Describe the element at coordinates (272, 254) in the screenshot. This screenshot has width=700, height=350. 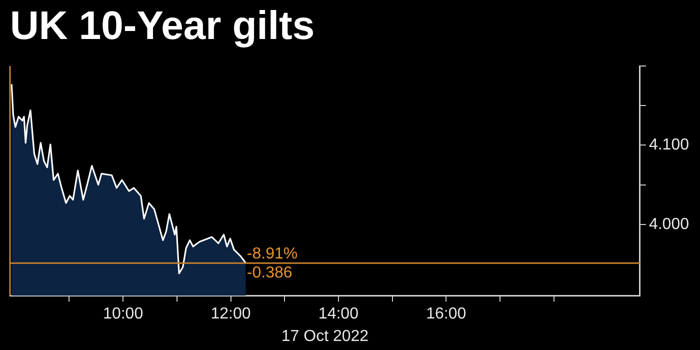
I see `annotation: -8.91%` at that location.